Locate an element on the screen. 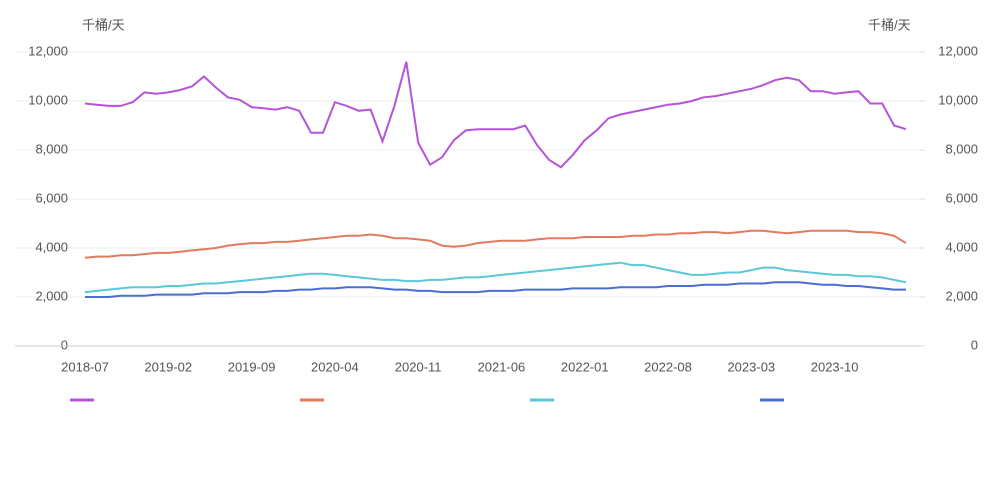 The image size is (990, 500). y-tick-label: 6,000 is located at coordinates (51, 197).